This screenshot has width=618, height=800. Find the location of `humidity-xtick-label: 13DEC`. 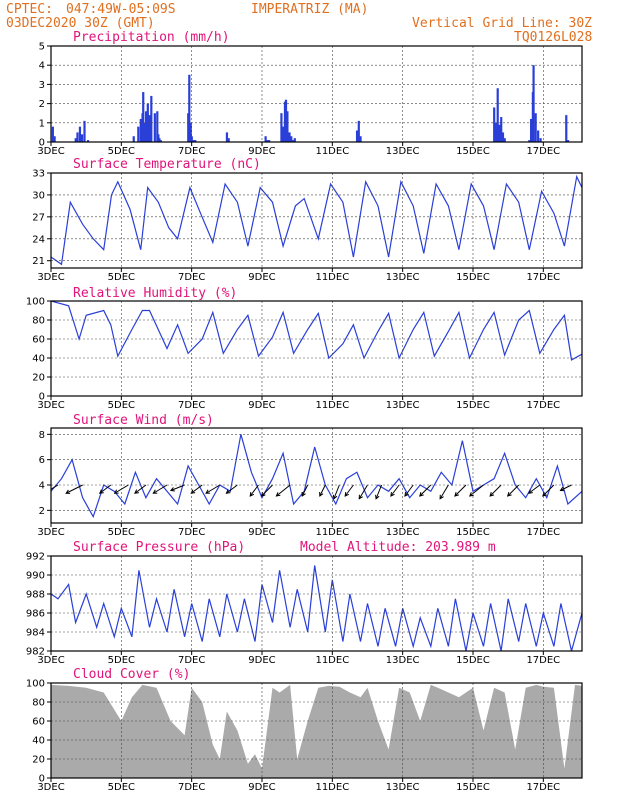

humidity-xtick-label: 13DEC is located at coordinates (403, 405).